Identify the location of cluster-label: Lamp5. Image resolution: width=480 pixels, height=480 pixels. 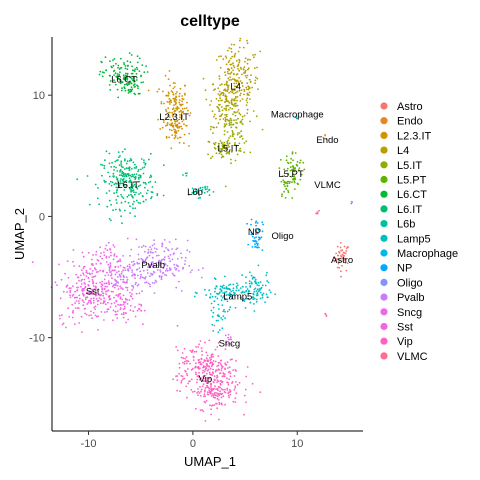
(237, 296).